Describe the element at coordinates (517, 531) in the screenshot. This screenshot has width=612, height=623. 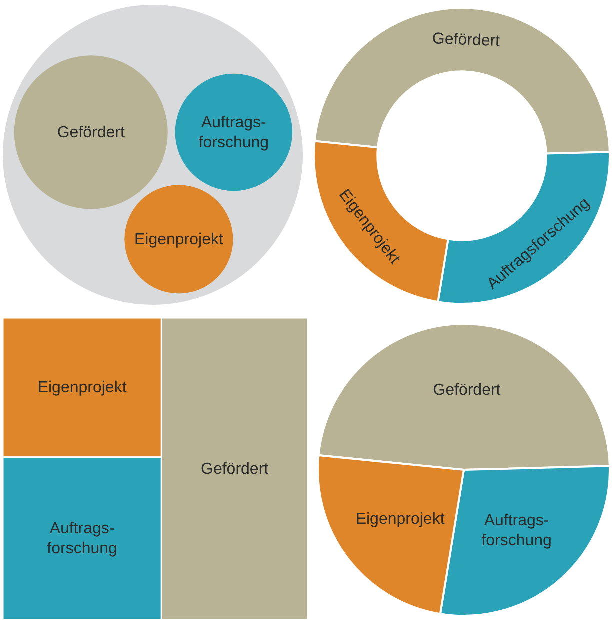
I see `slice-label: Auftrags- forschung` at that location.